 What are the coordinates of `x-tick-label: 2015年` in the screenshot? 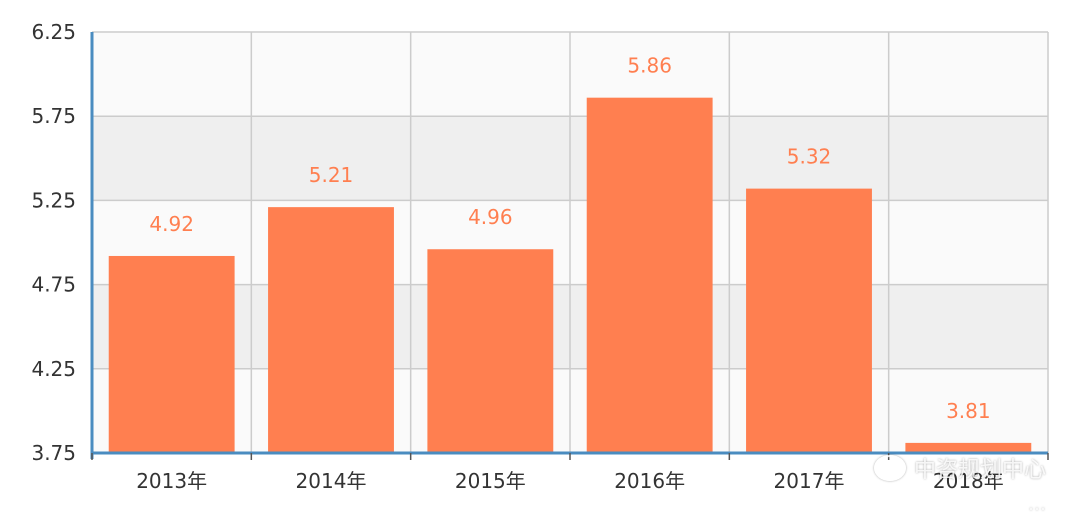 It's located at (490, 481).